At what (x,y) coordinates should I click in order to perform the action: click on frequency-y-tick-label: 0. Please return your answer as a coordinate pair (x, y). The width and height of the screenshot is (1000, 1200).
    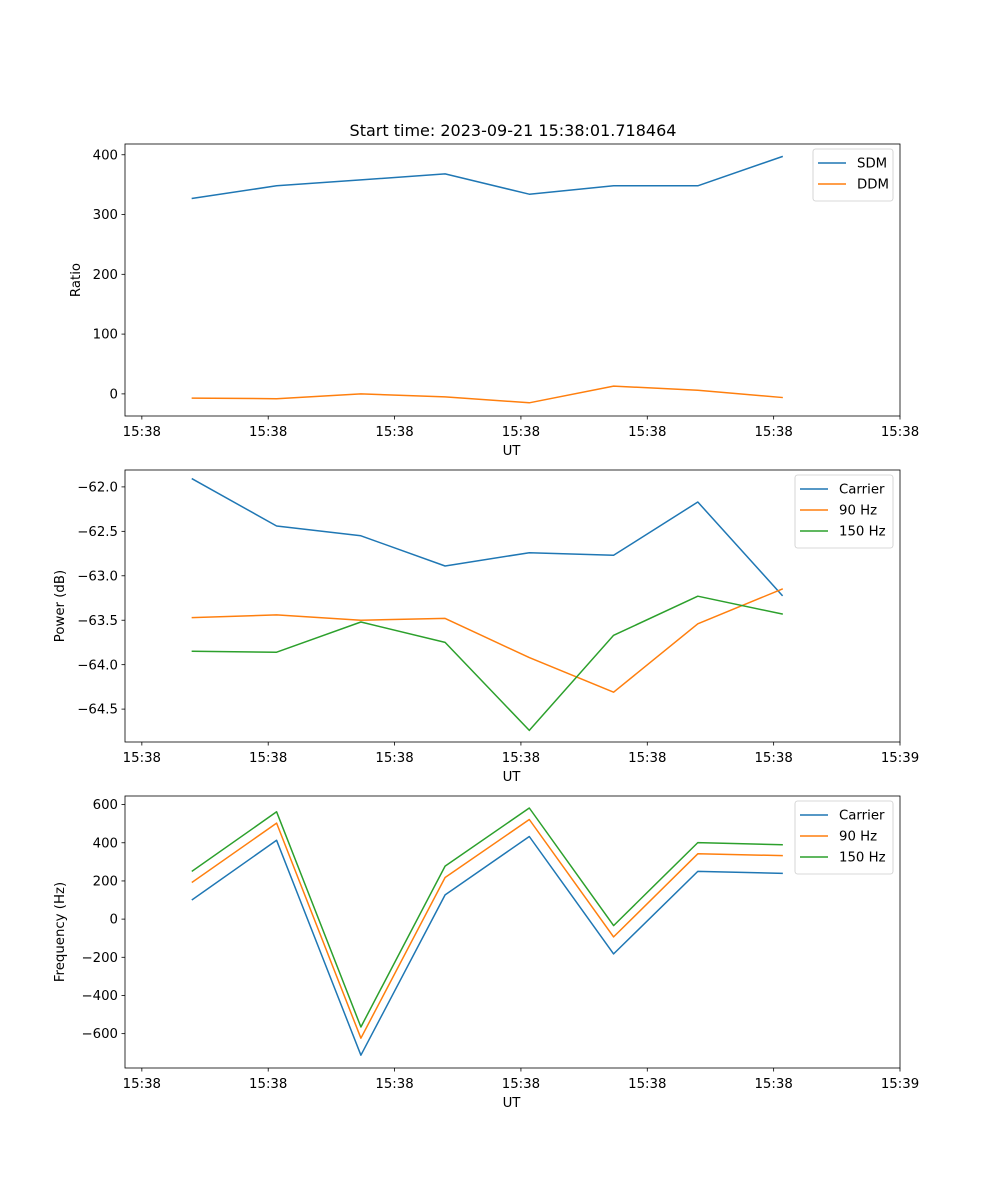
    Looking at the image, I should click on (114, 920).